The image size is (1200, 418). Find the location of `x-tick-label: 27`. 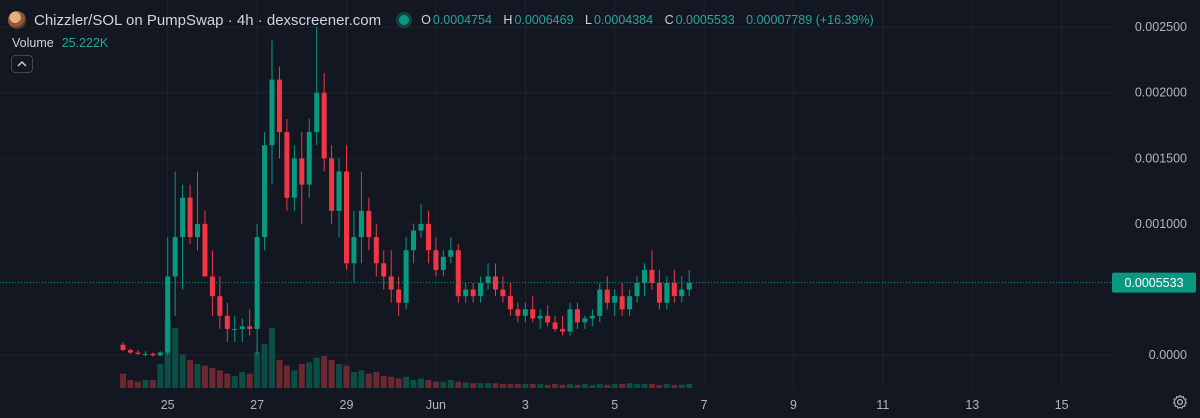

x-tick-label: 27 is located at coordinates (257, 405).